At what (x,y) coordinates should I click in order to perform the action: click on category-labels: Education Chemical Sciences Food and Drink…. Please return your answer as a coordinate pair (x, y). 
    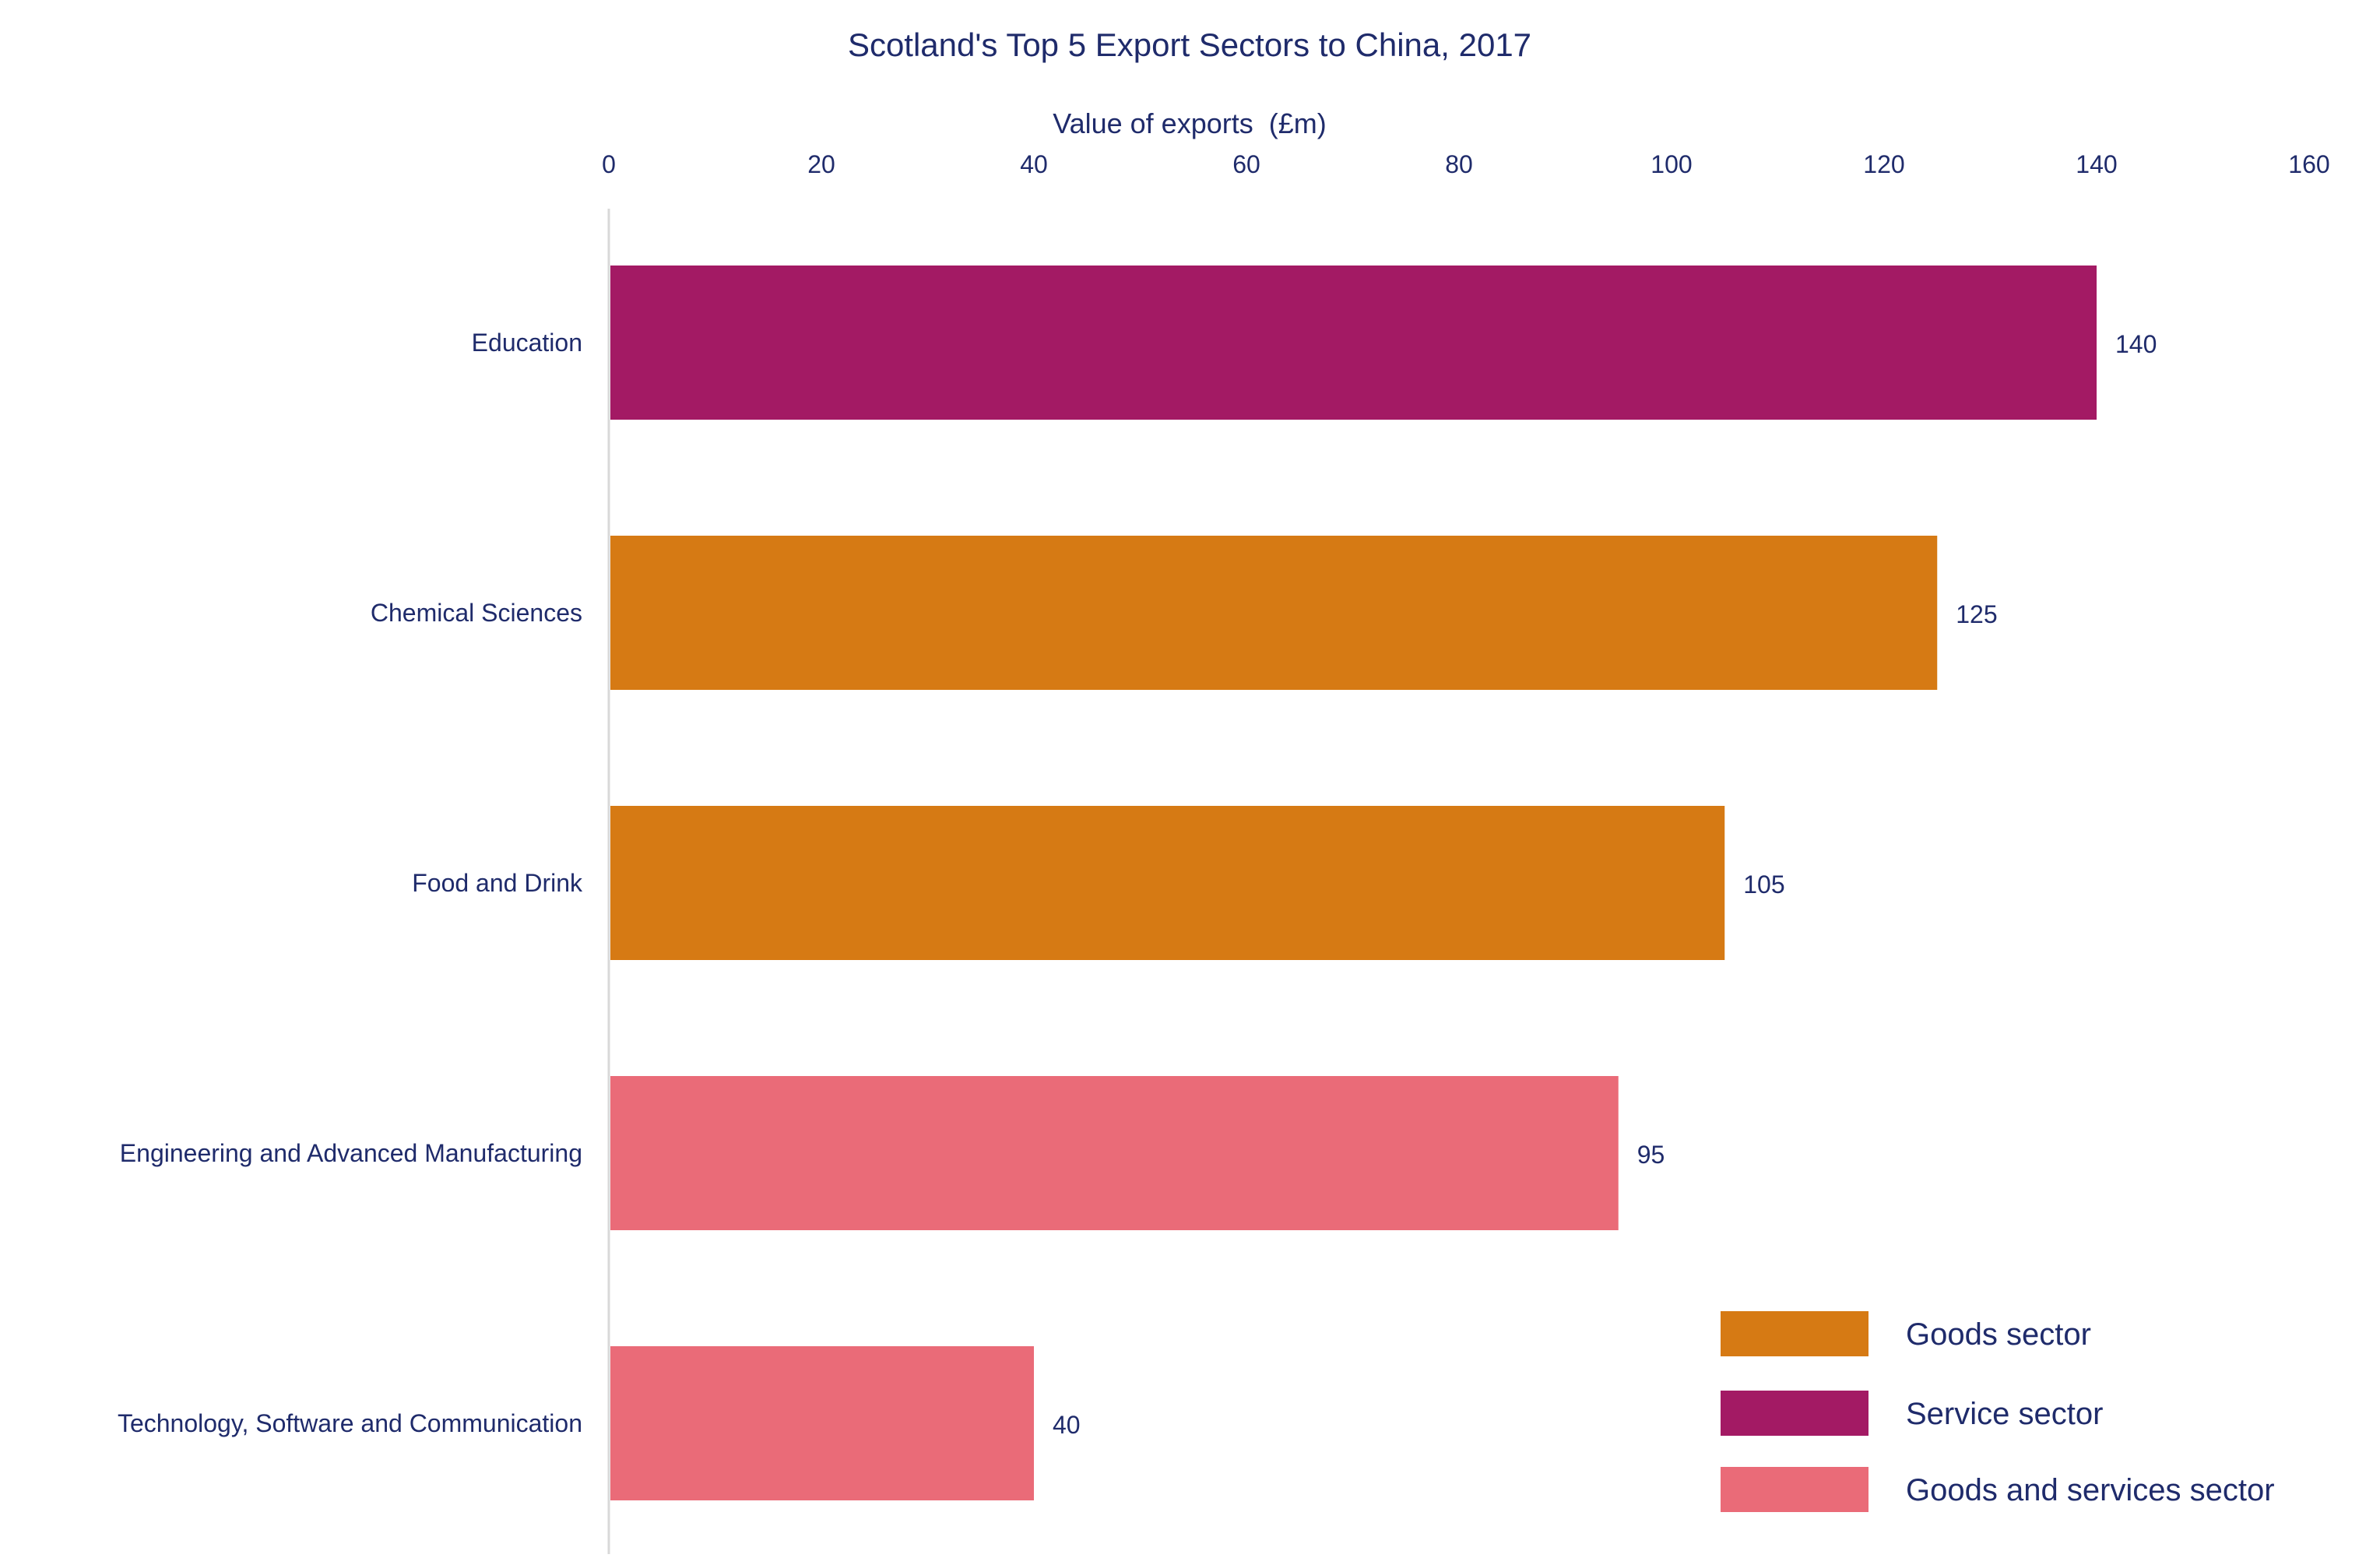
    Looking at the image, I should click on (350, 883).